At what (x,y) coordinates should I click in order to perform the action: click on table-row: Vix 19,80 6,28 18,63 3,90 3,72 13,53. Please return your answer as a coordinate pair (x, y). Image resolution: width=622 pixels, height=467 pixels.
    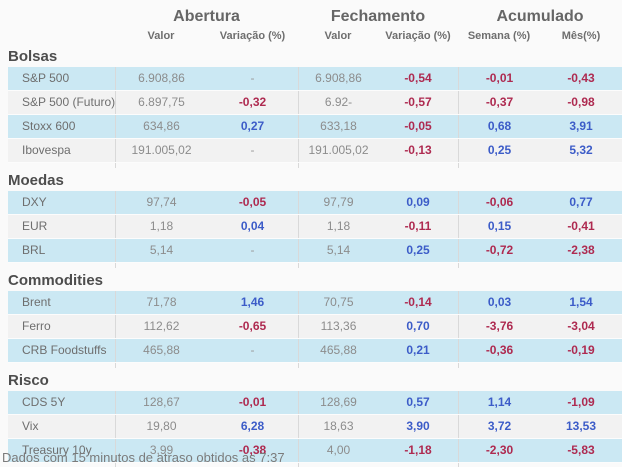
    Looking at the image, I should click on (315, 427).